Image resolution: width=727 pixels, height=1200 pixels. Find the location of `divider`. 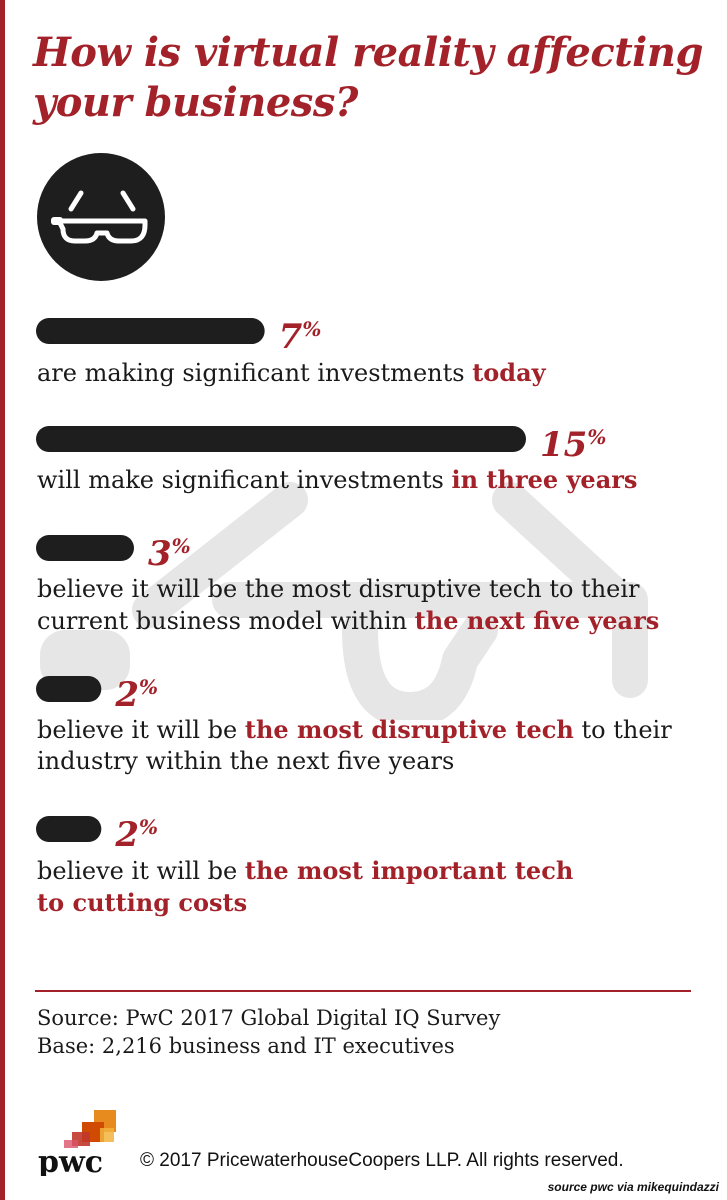

divider is located at coordinates (363, 991).